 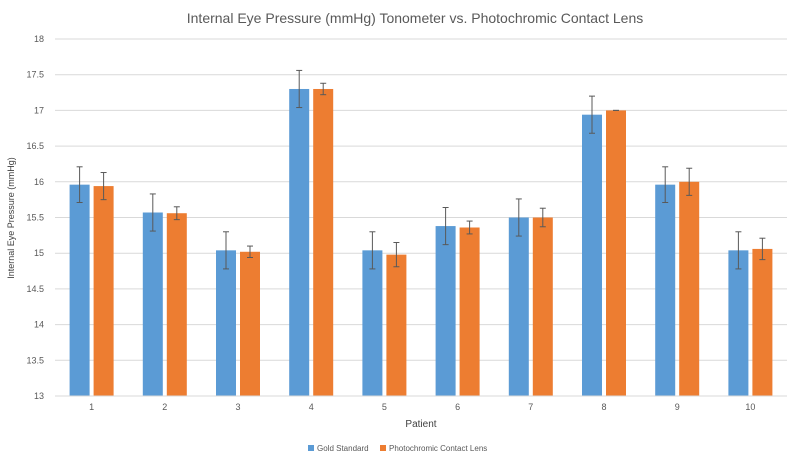 I want to click on x-tick-label: 2, so click(x=164, y=407).